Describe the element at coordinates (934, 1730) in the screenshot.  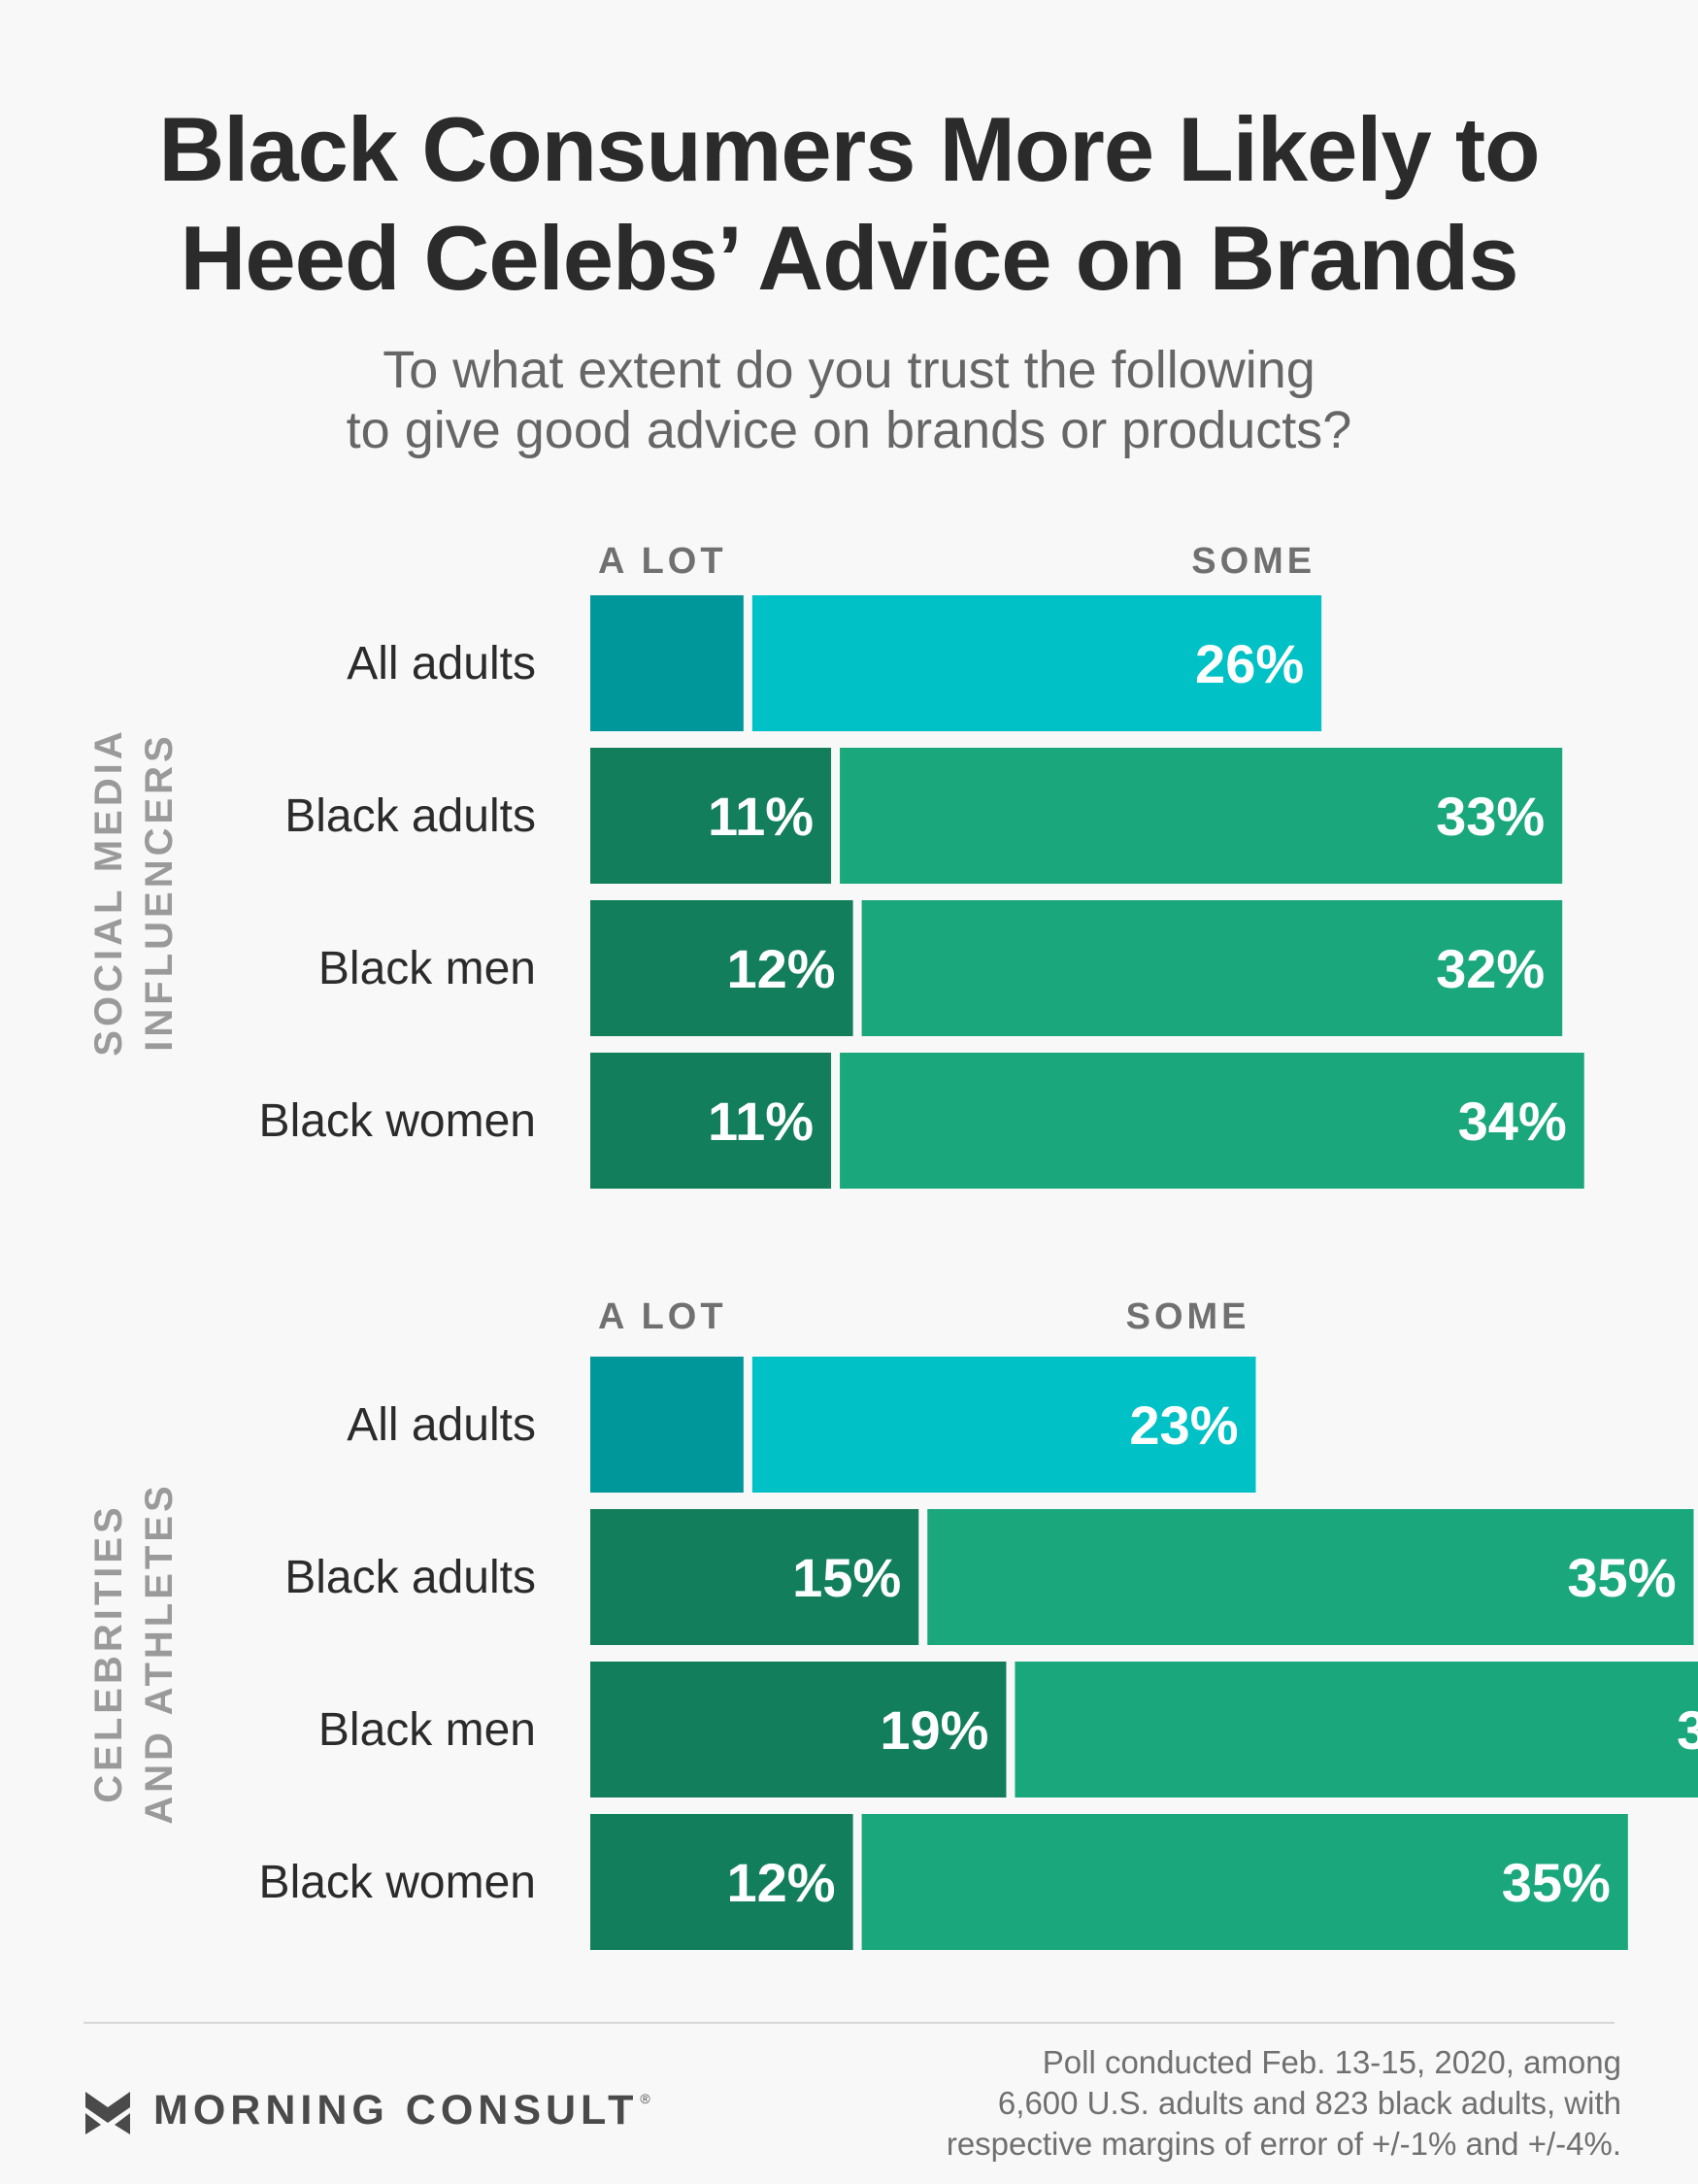
I see `value-label-a-lot: 19%` at that location.